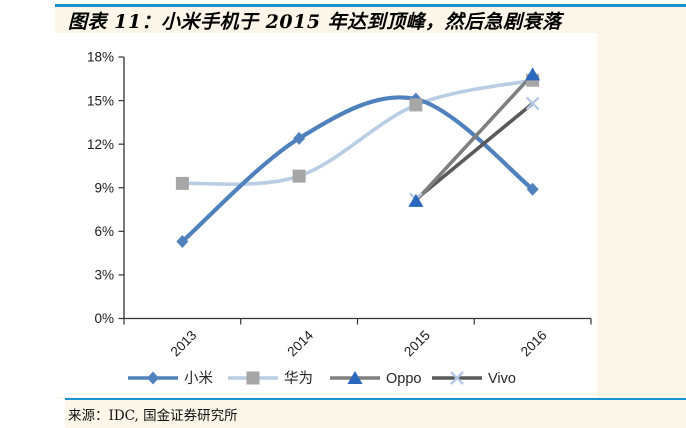 Image resolution: width=686 pixels, height=428 pixels. Describe the element at coordinates (104, 231) in the screenshot. I see `y-axis-label: 6%` at that location.